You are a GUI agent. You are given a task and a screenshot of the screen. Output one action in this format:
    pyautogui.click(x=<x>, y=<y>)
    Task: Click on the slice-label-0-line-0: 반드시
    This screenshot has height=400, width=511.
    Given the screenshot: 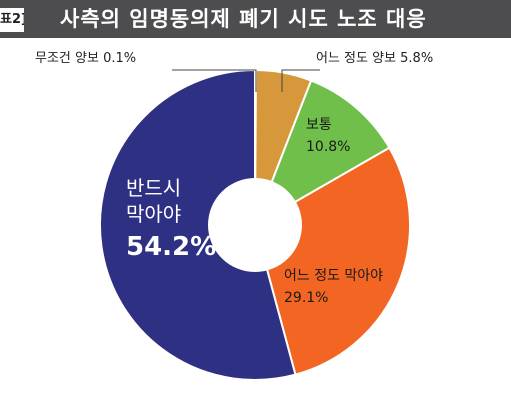 What is the action you would take?
    pyautogui.click(x=153, y=188)
    